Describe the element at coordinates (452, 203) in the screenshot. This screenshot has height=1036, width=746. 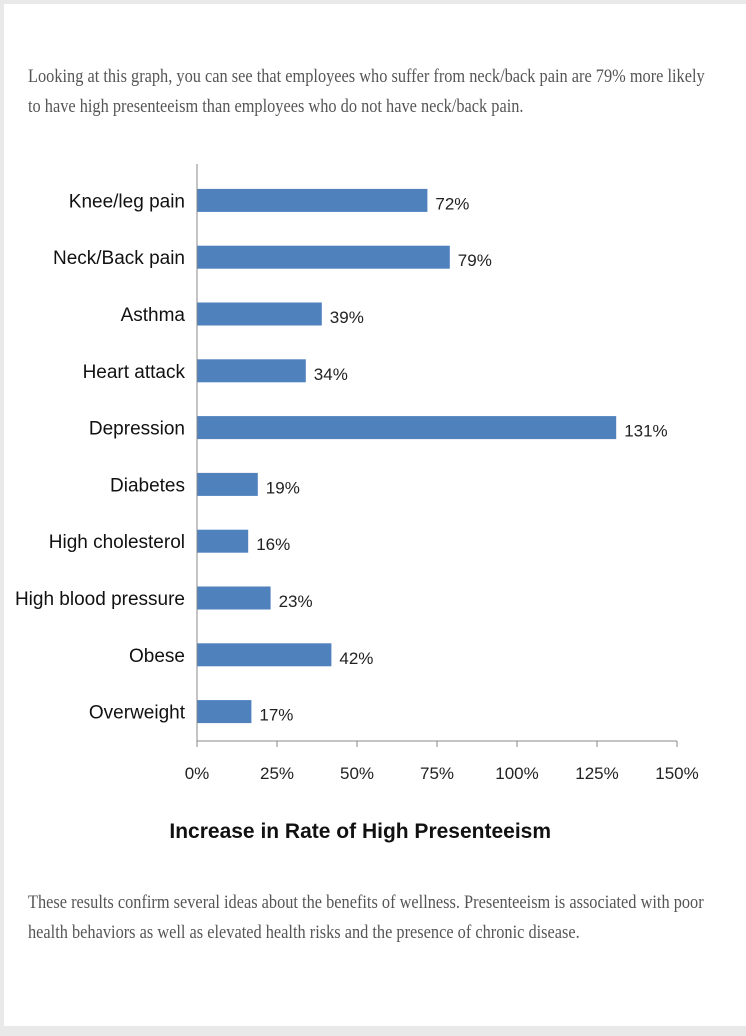
I see `data-label: 72%` at that location.